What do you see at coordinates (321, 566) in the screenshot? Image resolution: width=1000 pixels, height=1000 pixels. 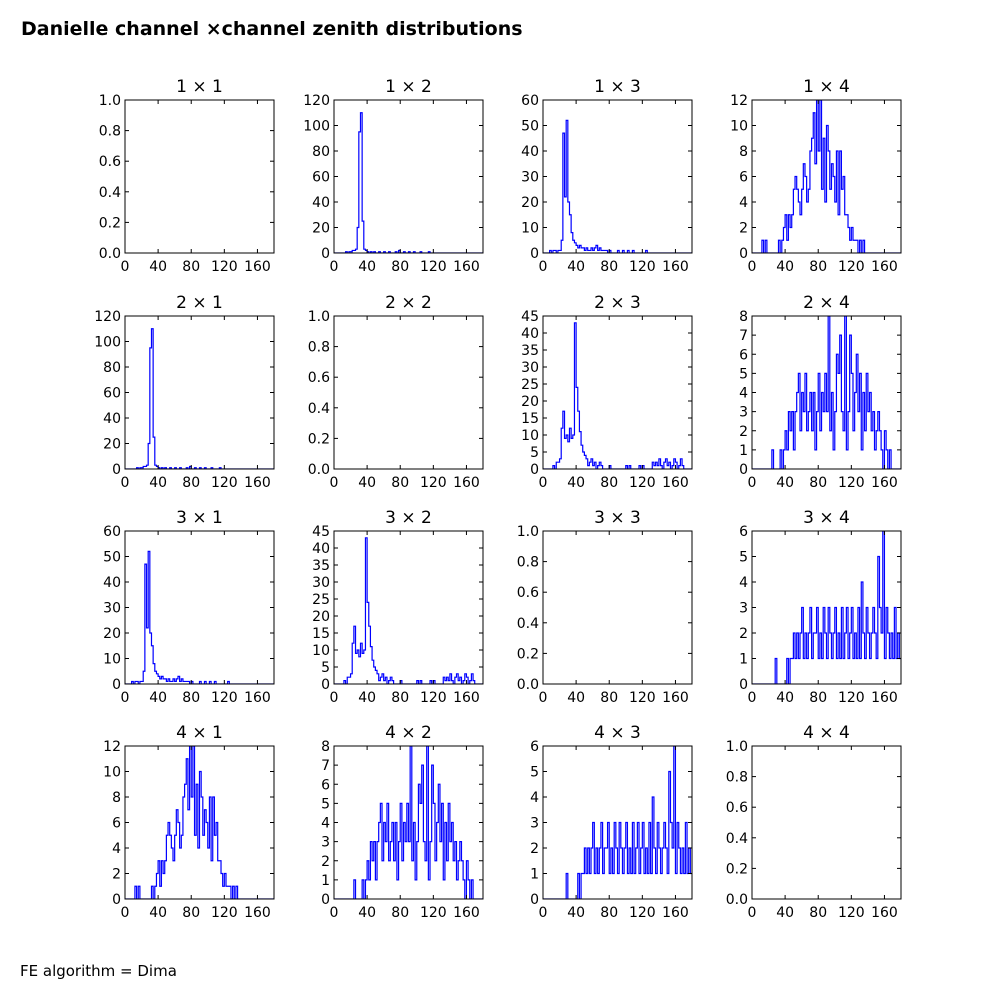 I see `y-tick-label: 35` at bounding box center [321, 566].